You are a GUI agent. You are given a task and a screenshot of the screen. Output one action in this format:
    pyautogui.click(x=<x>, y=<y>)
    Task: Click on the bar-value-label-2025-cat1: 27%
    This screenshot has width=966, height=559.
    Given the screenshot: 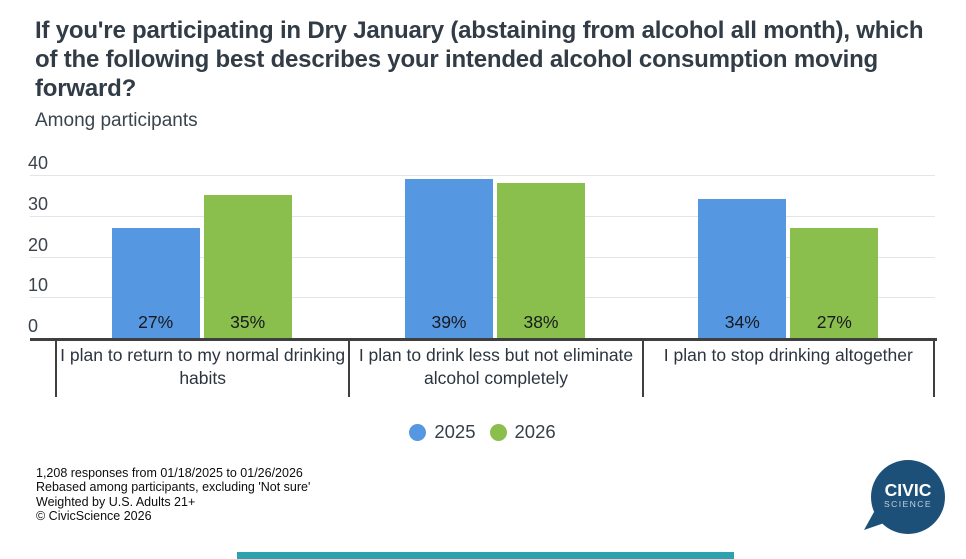 What is the action you would take?
    pyautogui.click(x=156, y=322)
    